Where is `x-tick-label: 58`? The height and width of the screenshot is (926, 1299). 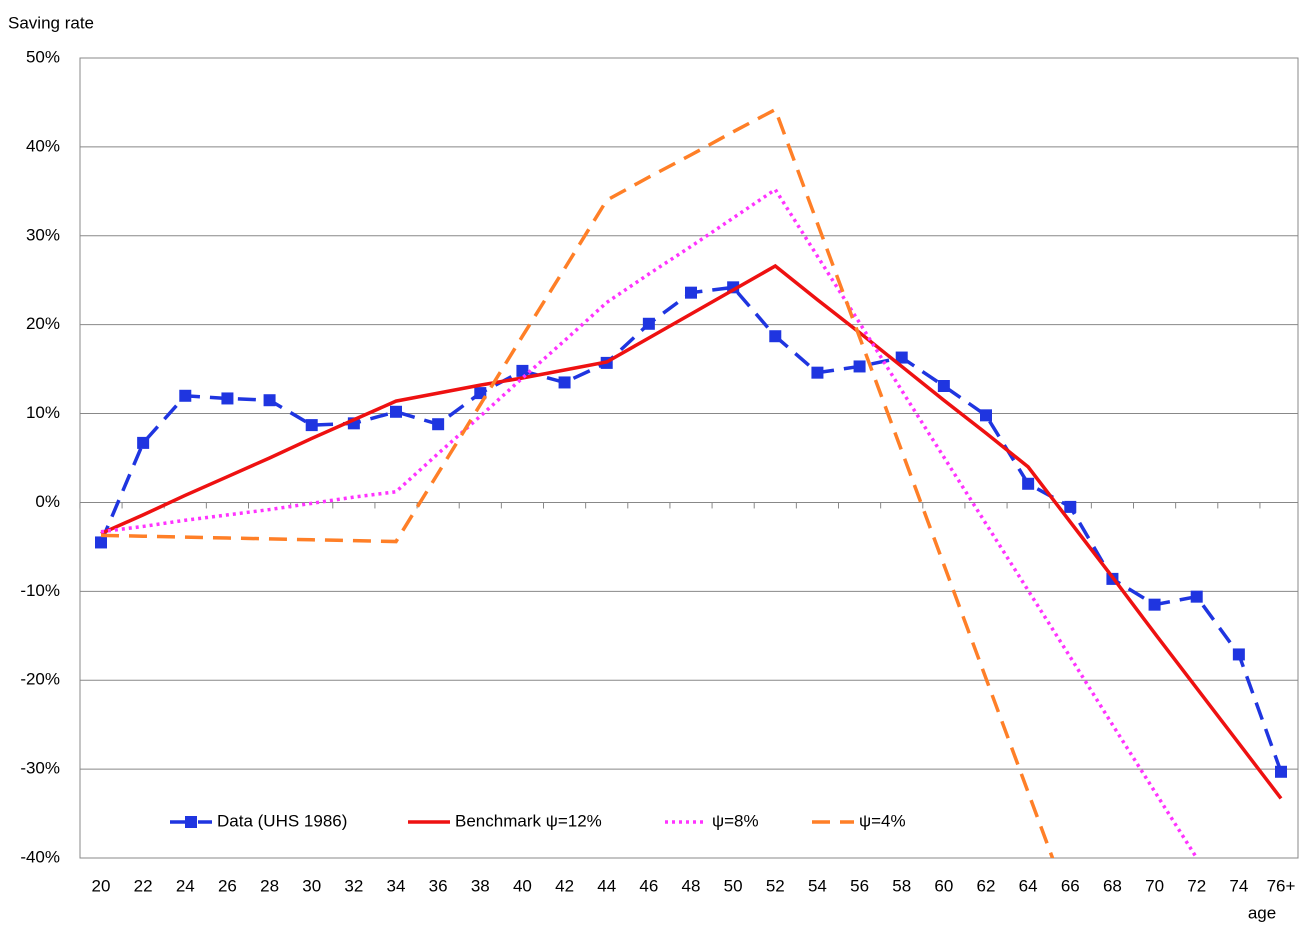
x-tick-label: 58 is located at coordinates (901, 885).